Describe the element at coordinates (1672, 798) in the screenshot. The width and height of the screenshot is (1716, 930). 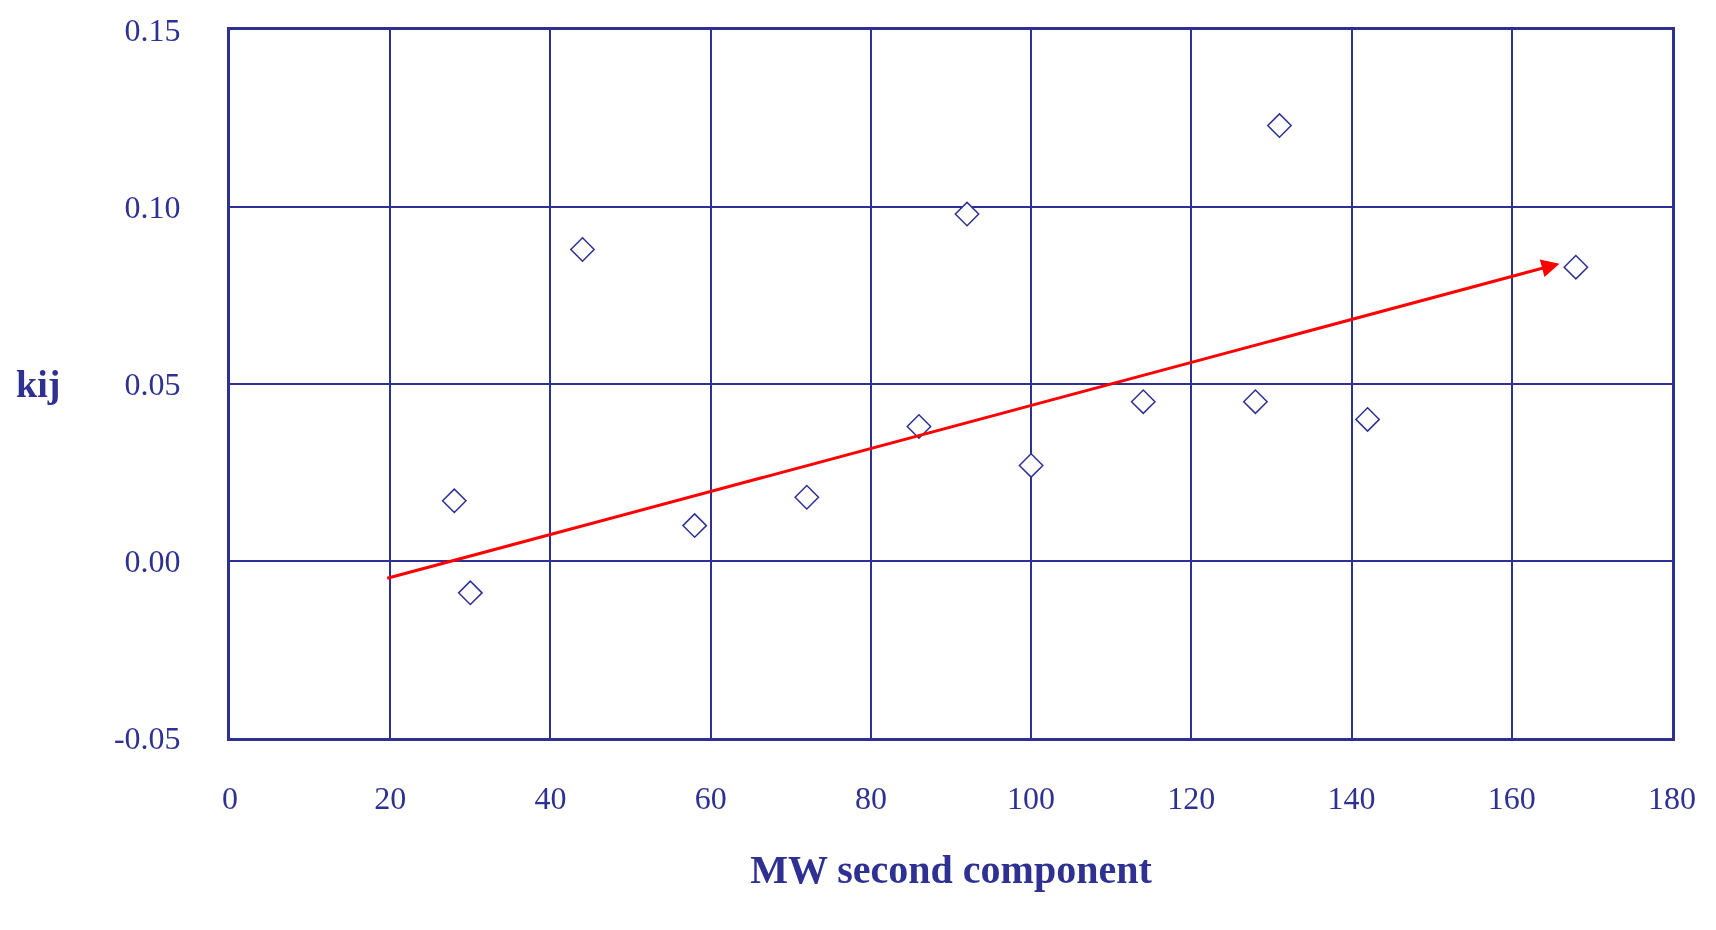
I see `x-tick-label: 180` at that location.